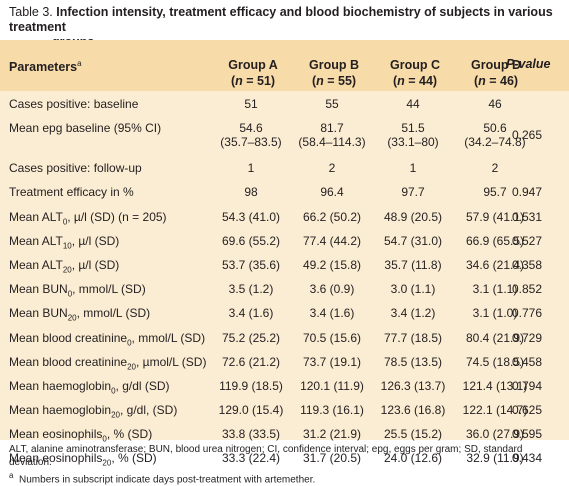 Image resolution: width=569 pixels, height=486 pixels. I want to click on row-parameter: Mean ALT20, µ/l (SD), so click(64, 267).